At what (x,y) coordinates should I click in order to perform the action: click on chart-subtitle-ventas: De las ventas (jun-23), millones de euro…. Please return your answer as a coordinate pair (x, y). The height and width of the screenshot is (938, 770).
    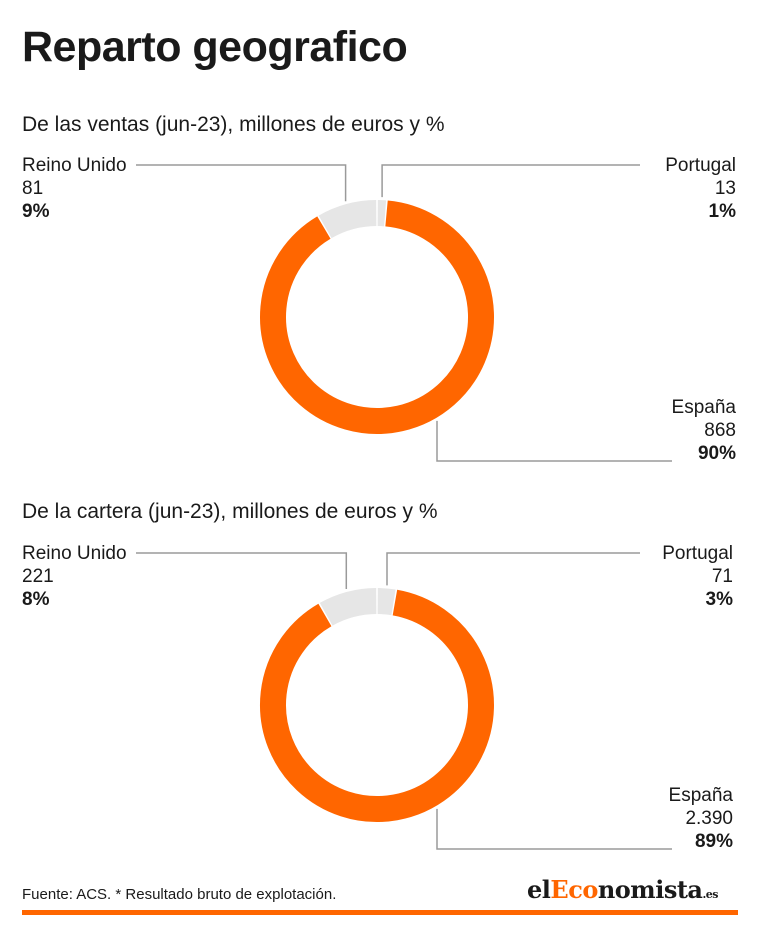
    Looking at the image, I should click on (233, 124).